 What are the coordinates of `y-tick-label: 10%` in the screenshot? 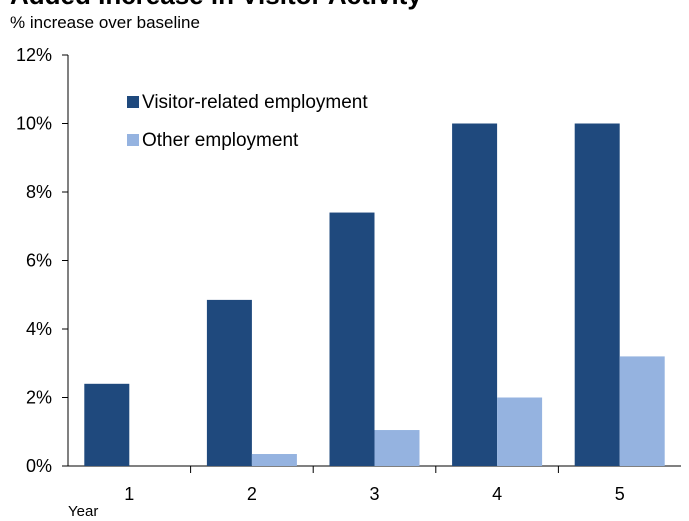 It's located at (34, 124).